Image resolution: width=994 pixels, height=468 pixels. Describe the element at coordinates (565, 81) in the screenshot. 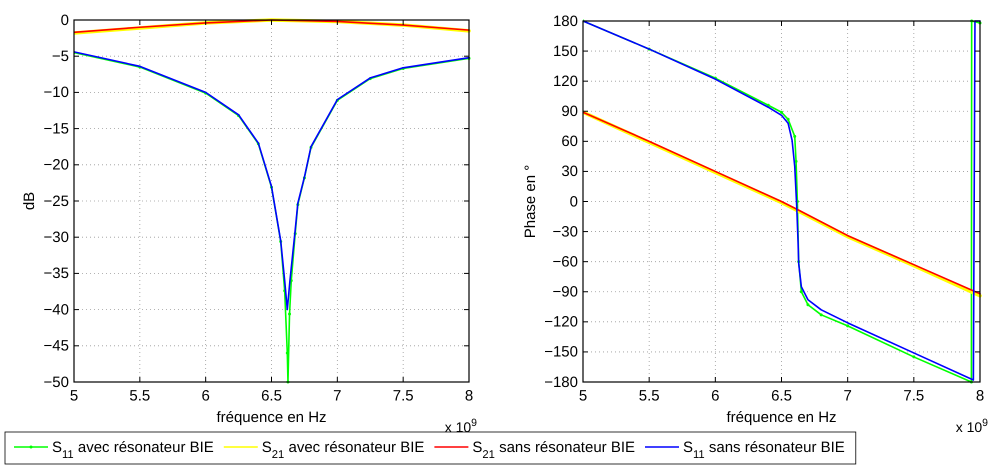

I see `y-tick-label: 120` at that location.